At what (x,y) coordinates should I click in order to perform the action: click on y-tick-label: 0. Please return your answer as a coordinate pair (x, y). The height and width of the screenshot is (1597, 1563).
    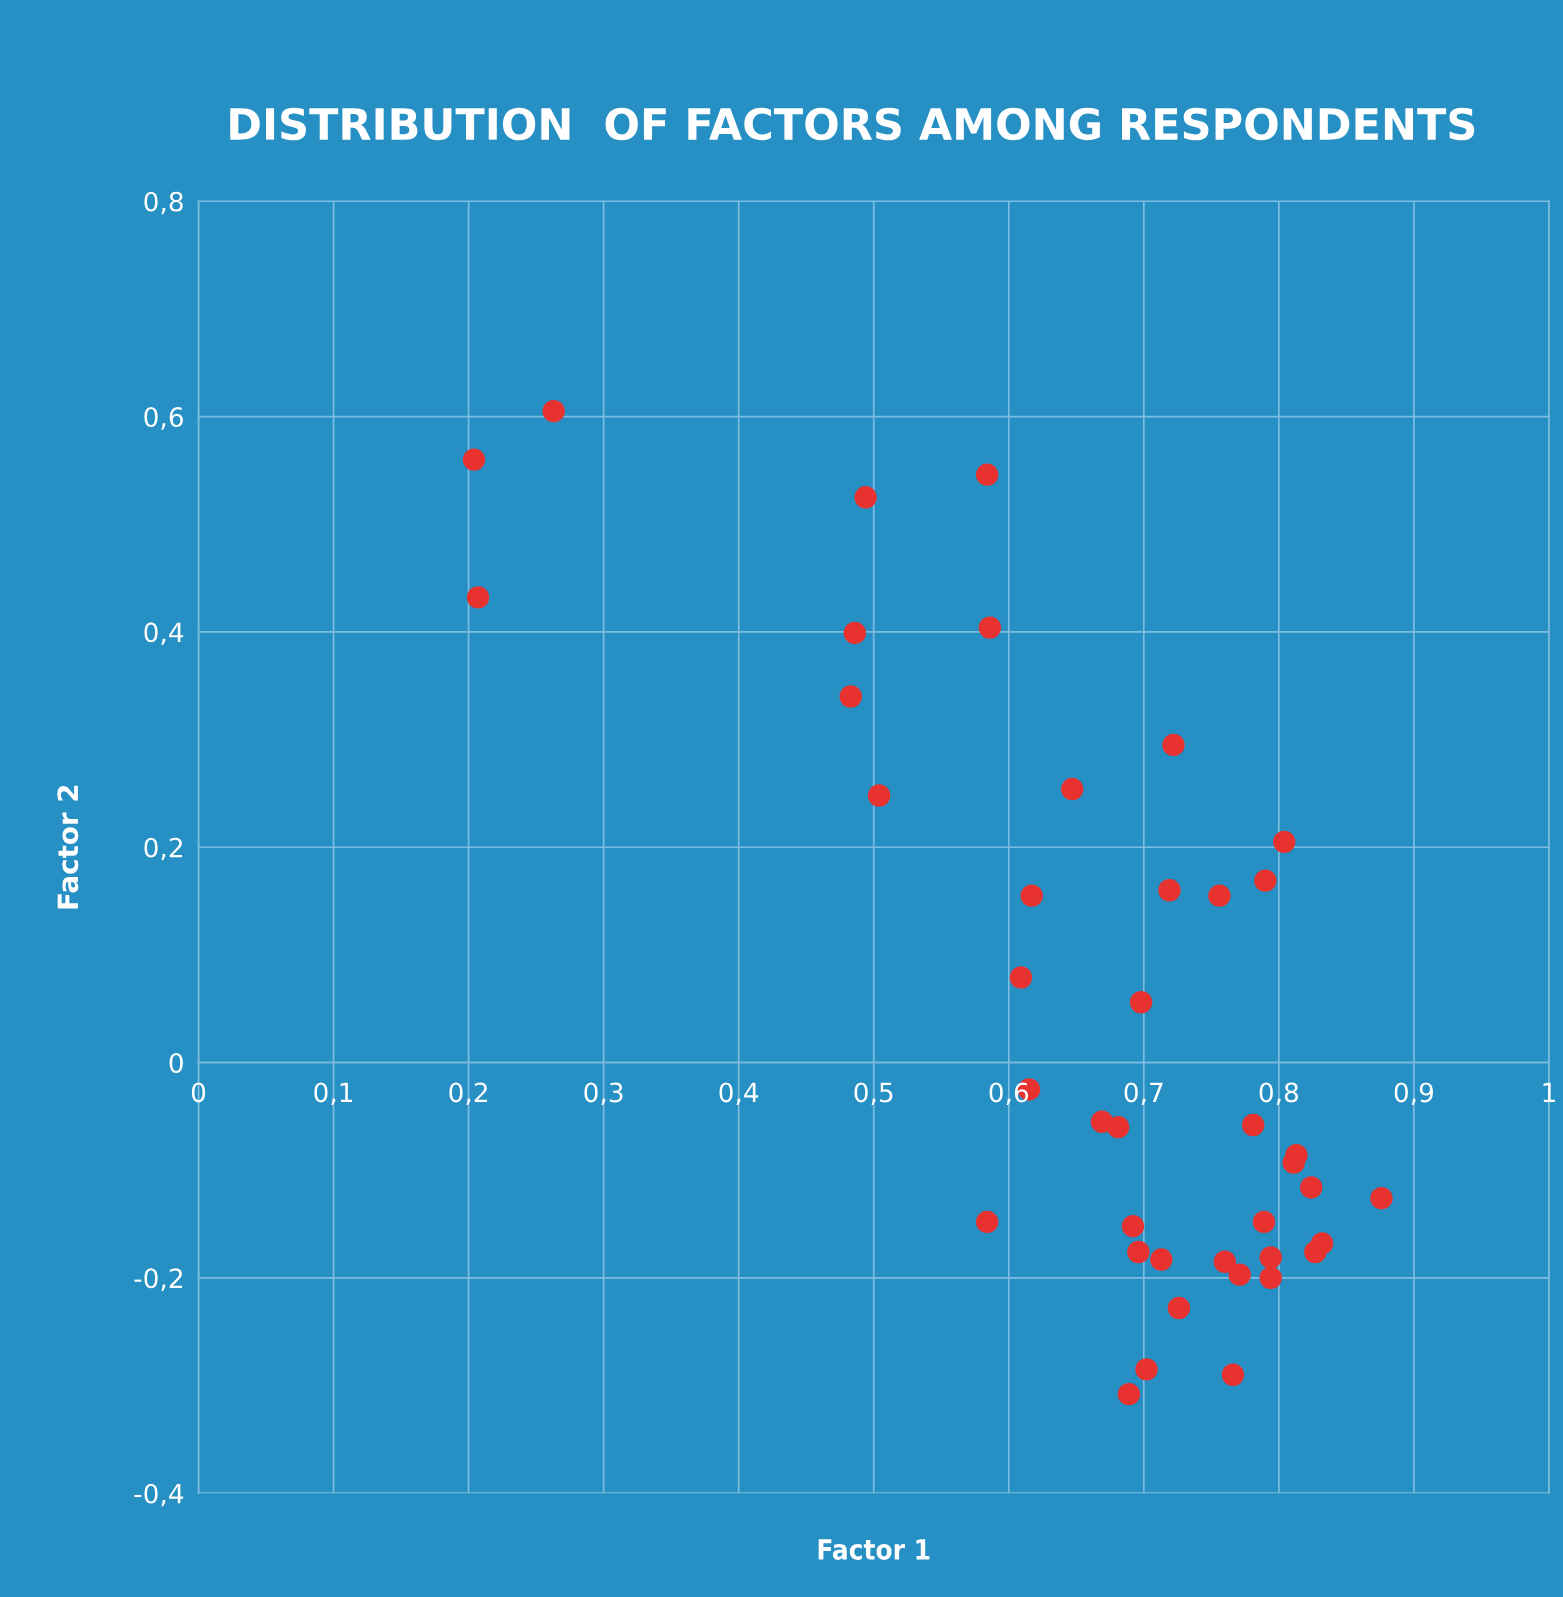
    Looking at the image, I should click on (176, 1062).